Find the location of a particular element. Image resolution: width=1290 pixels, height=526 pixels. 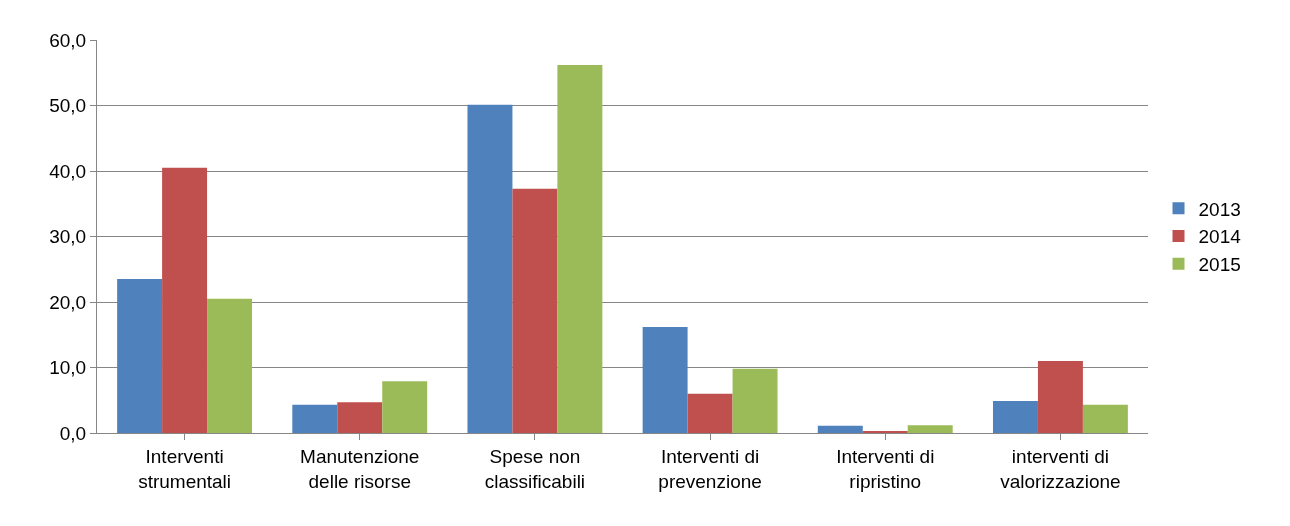

y-tick-label: 10,0 is located at coordinates (68, 368).